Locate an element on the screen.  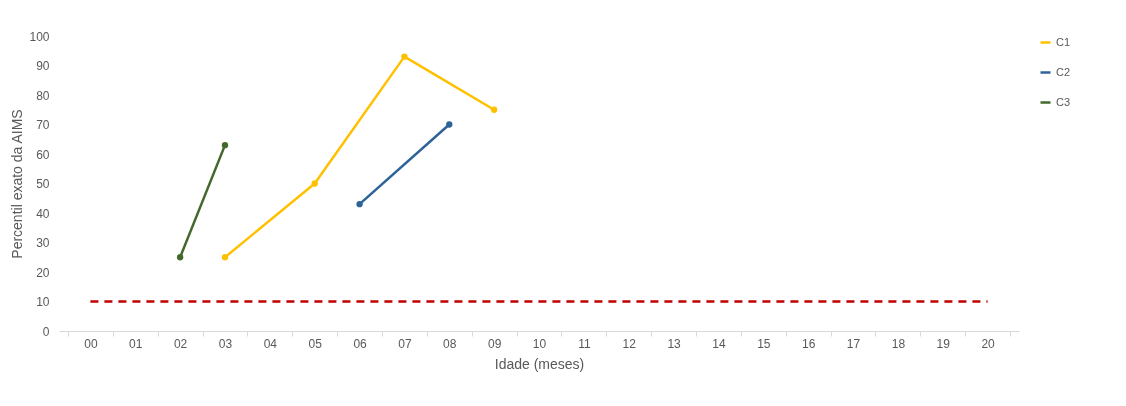
y-tick-label: 70 is located at coordinates (43, 125).